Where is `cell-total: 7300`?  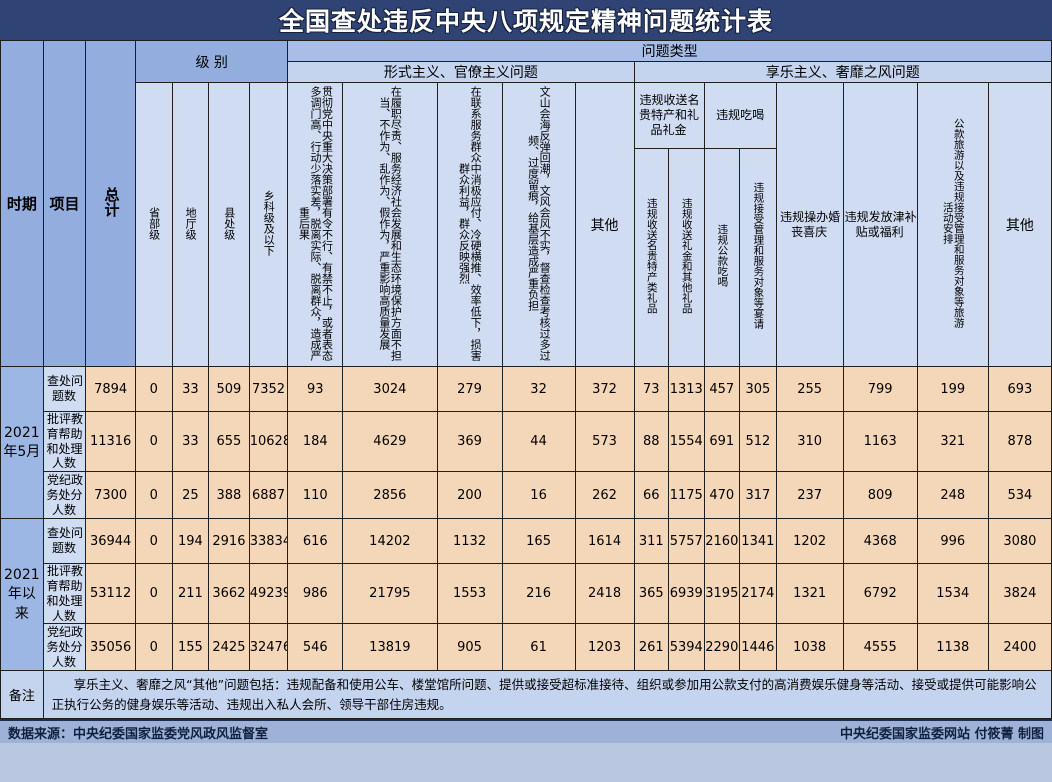 cell-total: 7300 is located at coordinates (111, 495).